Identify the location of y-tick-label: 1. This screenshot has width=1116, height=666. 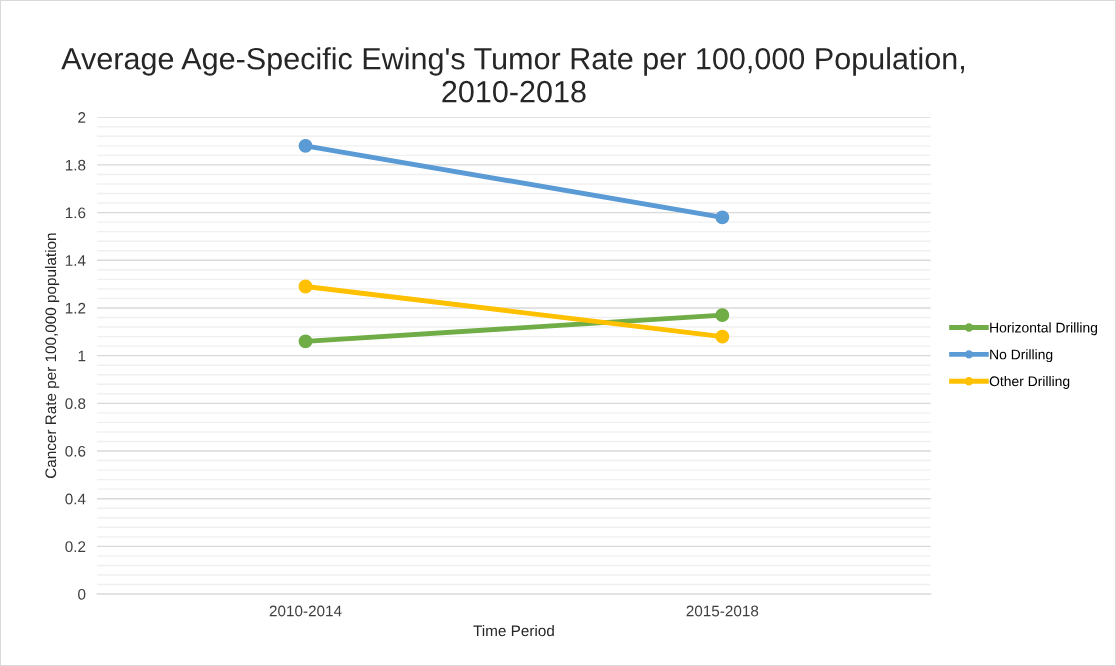
(82, 356).